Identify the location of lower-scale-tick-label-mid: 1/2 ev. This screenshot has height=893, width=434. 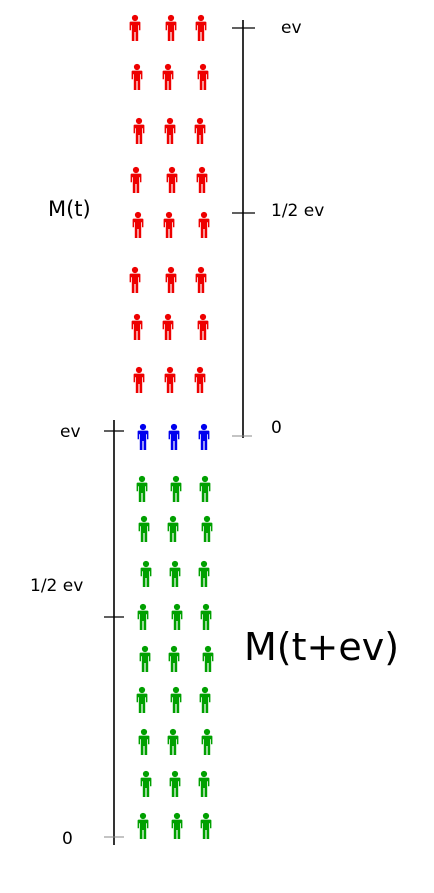
(56, 586).